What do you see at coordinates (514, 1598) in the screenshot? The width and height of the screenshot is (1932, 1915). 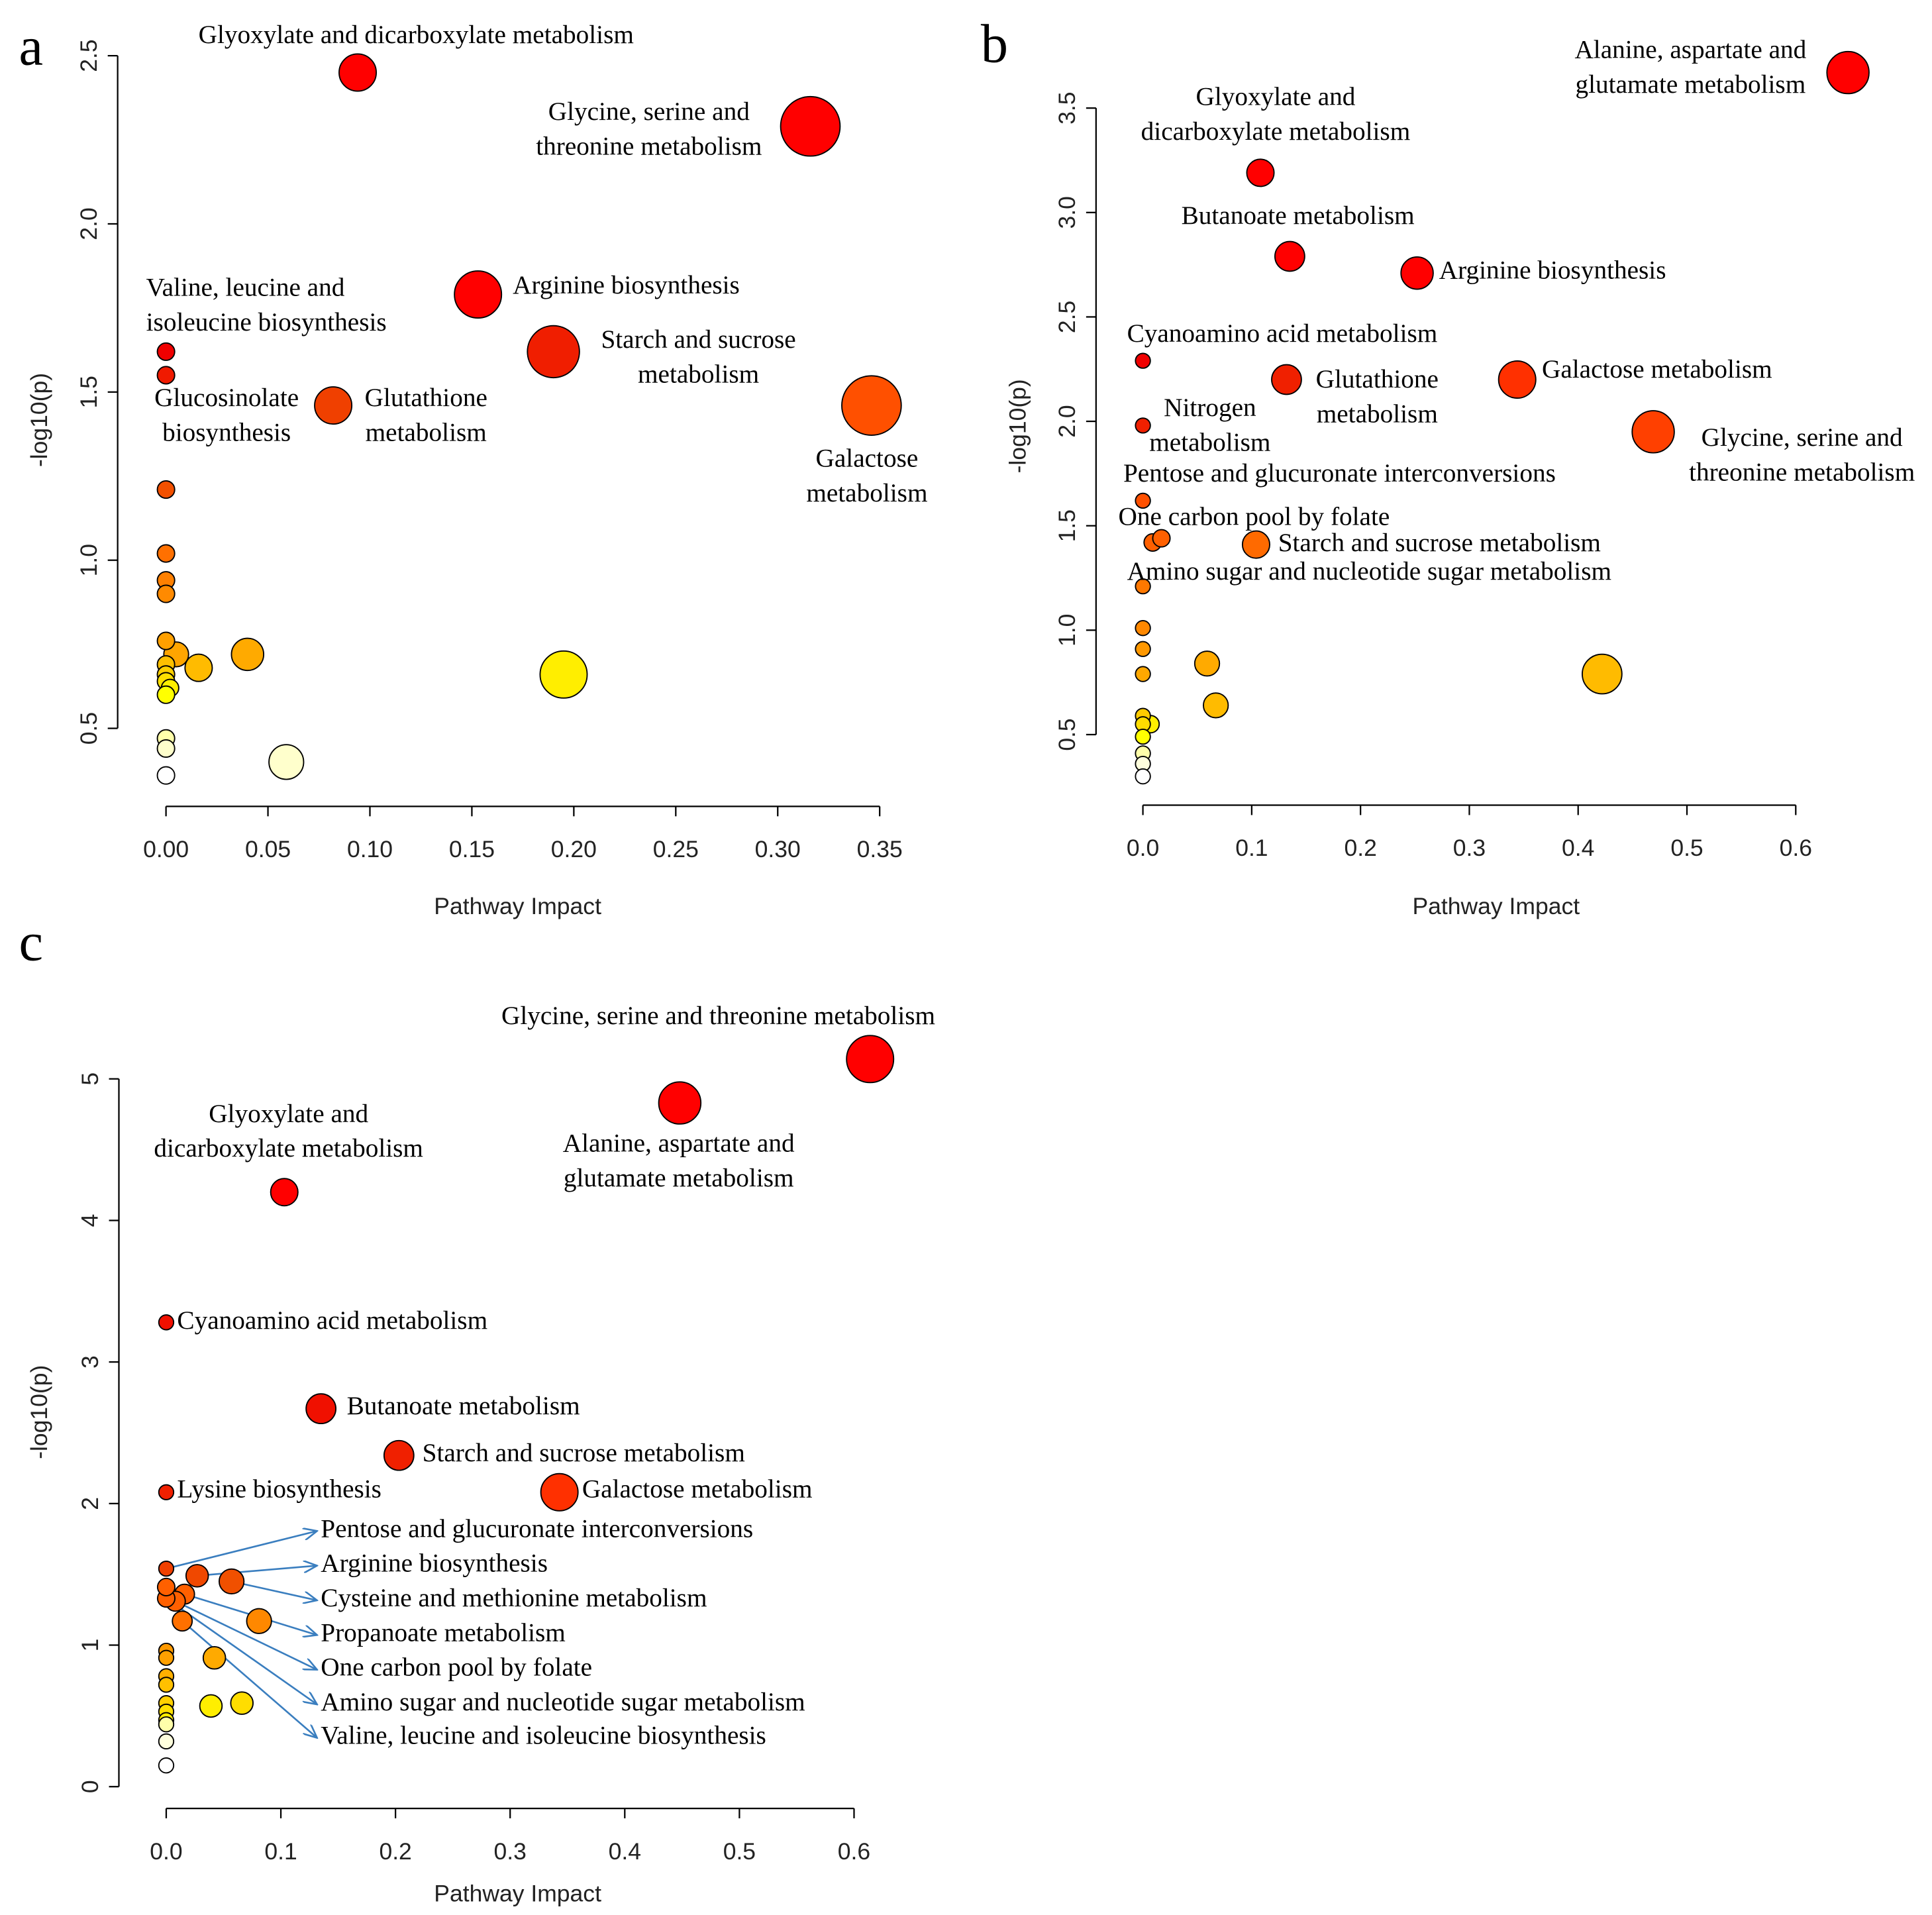 I see `point-label: Cysteine and methionine metabolism` at bounding box center [514, 1598].